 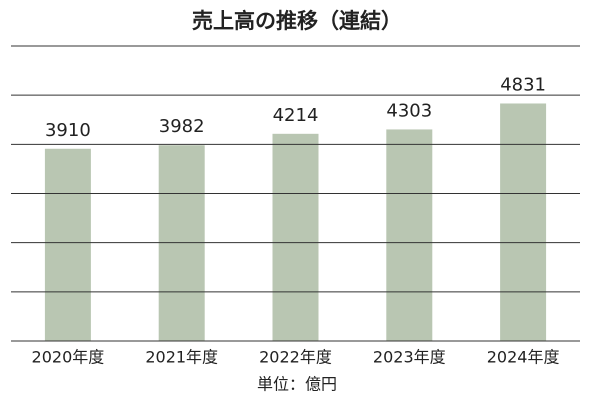 What do you see at coordinates (297, 384) in the screenshot?
I see `unit-label: 単位：億円` at bounding box center [297, 384].